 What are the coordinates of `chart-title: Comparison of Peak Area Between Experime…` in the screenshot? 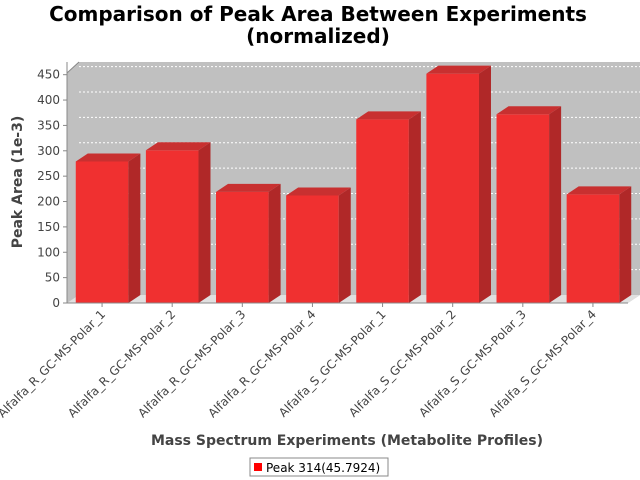 It's located at (318, 14).